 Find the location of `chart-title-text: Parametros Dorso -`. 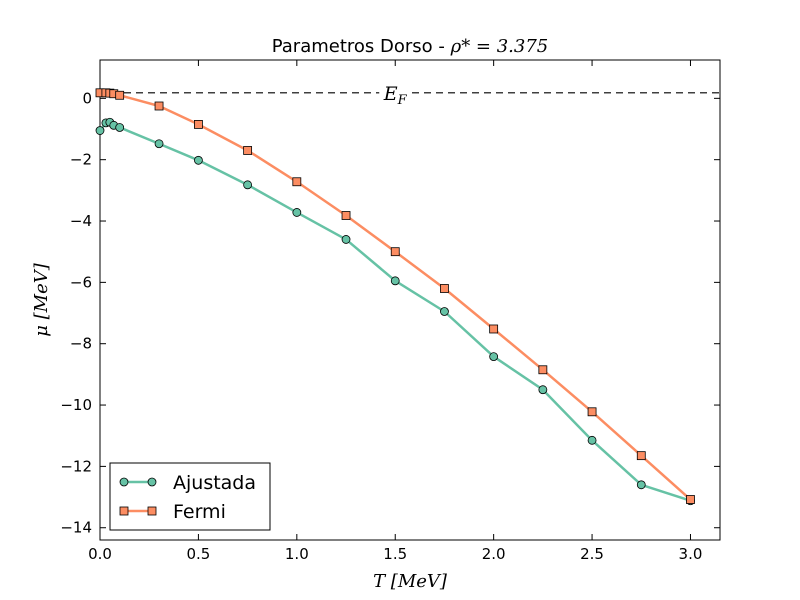

chart-title-text: Parametros Dorso - is located at coordinates (361, 46).